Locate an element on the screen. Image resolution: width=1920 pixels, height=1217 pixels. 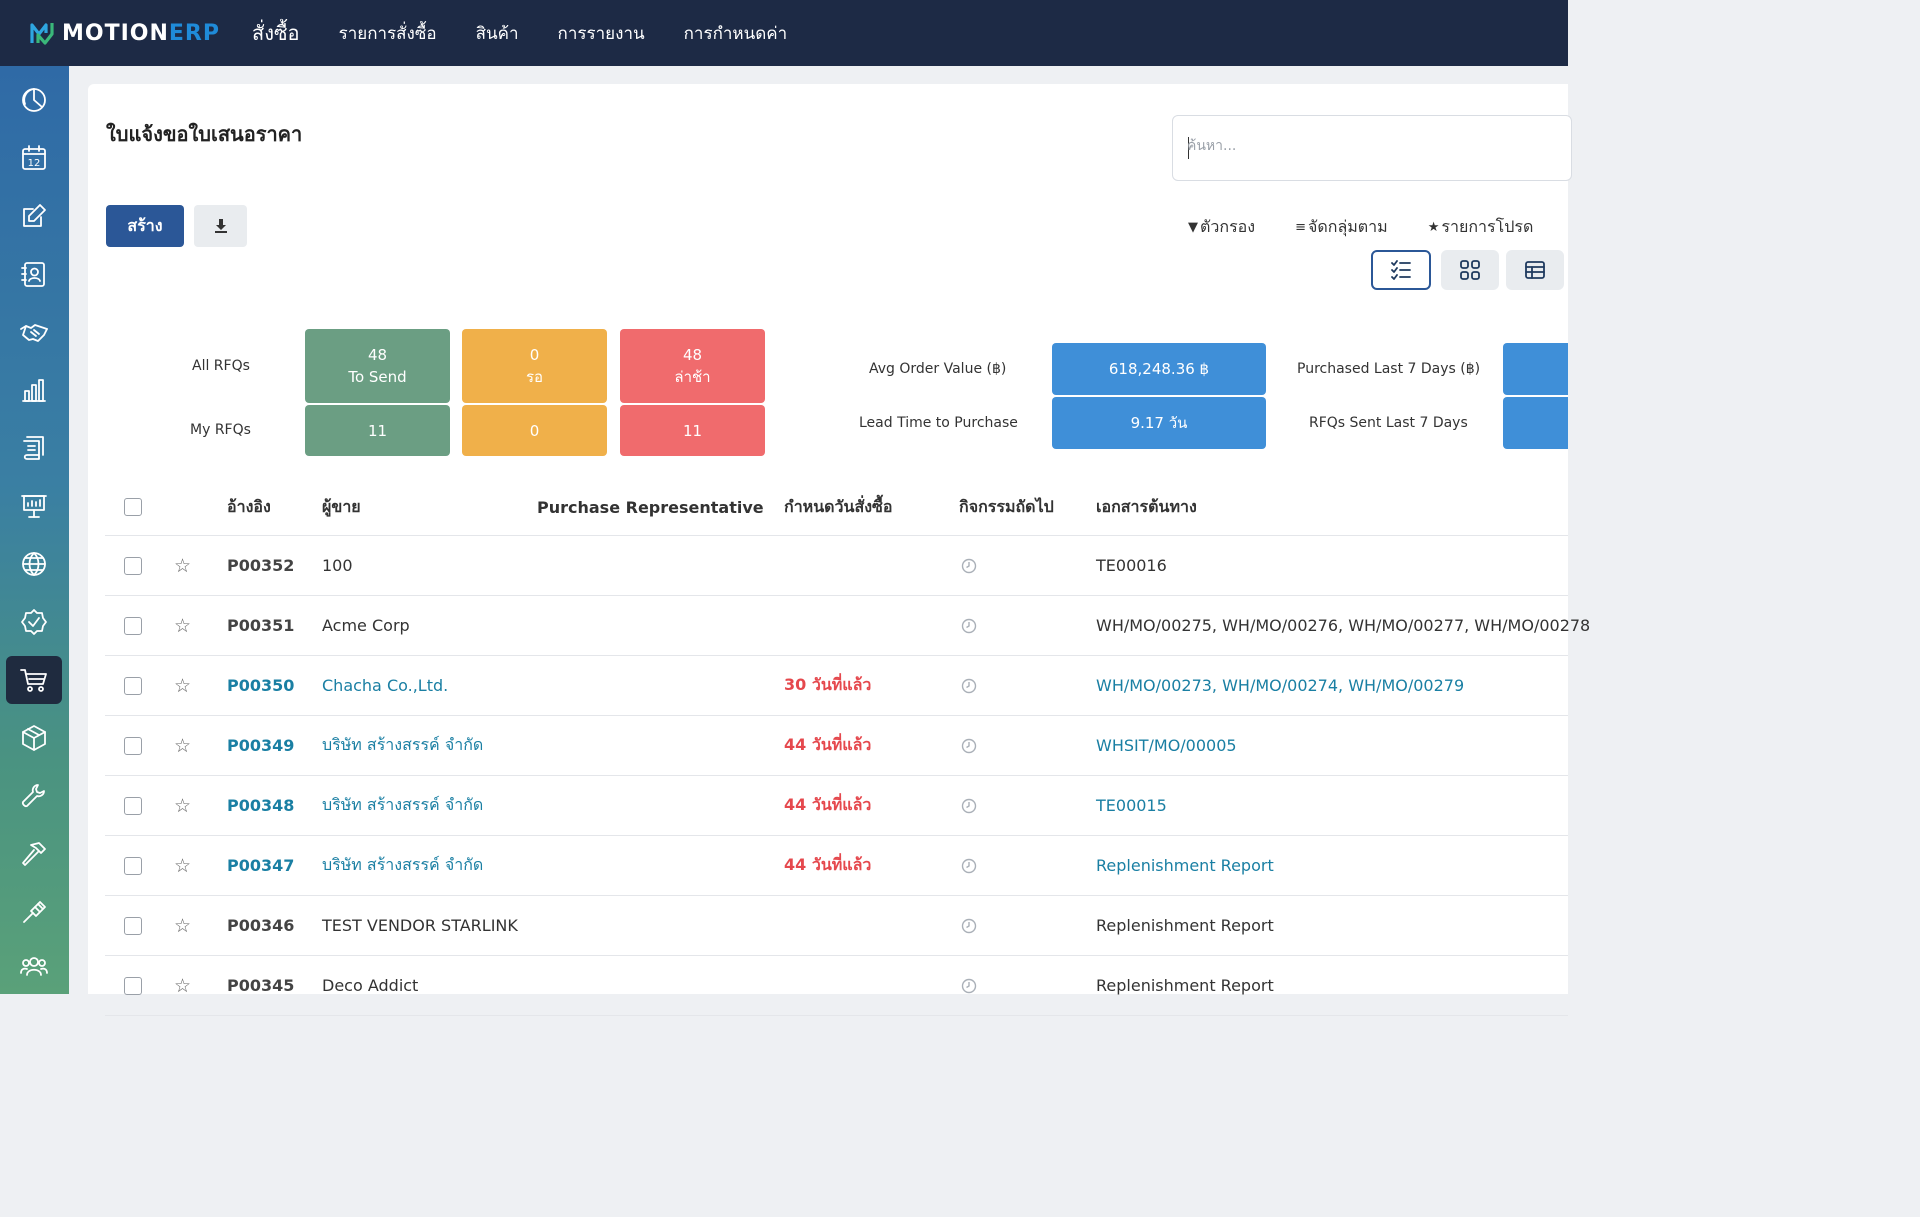
sidebar-item-quality is located at coordinates (34, 622).